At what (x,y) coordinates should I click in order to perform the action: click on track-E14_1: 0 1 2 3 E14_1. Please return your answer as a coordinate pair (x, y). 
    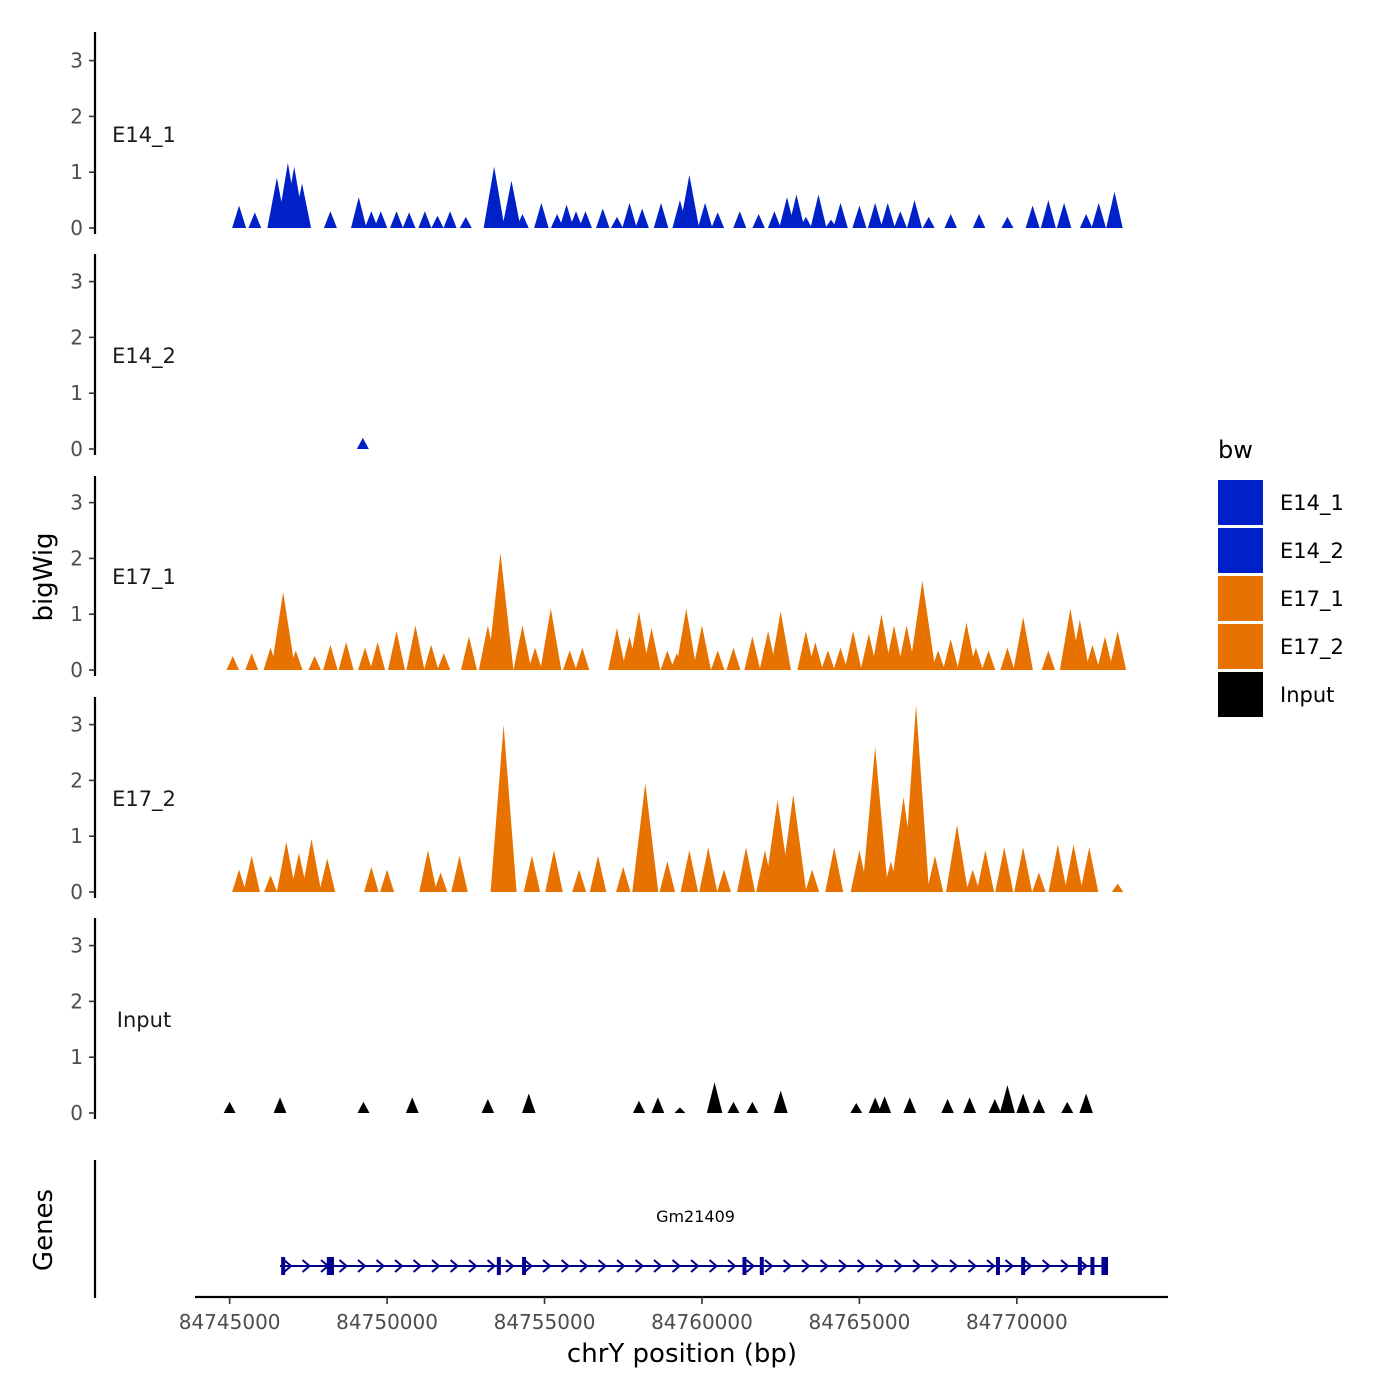
    Looking at the image, I should click on (596, 136).